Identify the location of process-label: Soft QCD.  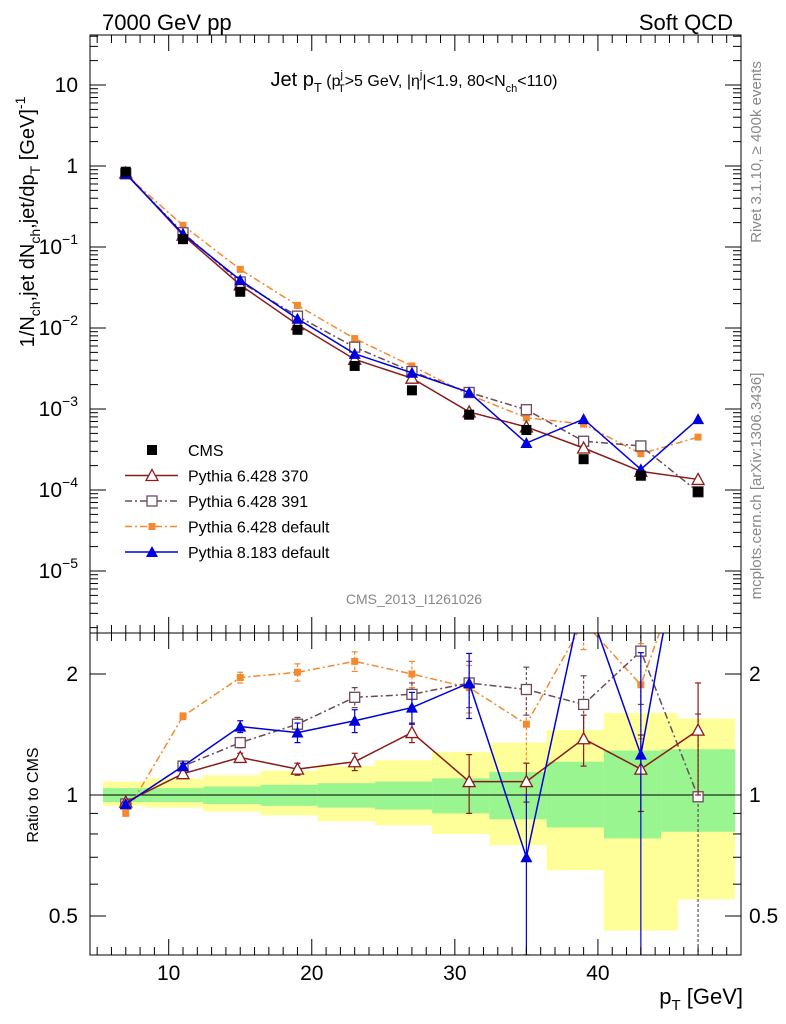
(686, 22).